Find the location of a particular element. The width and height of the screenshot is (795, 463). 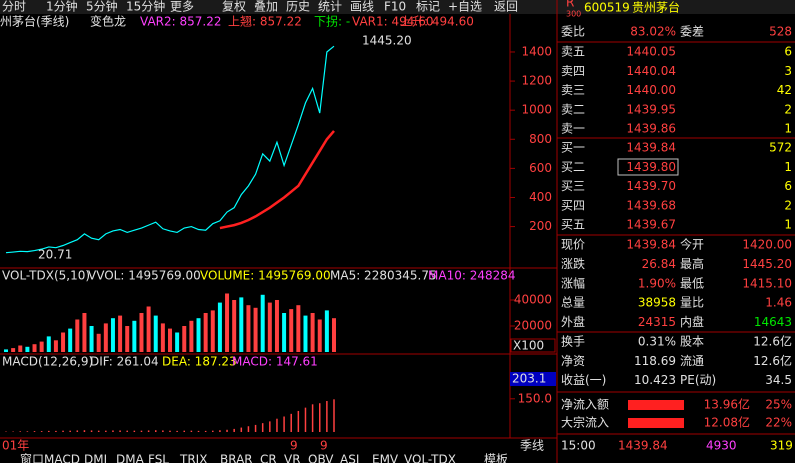

row-value: 26.84 is located at coordinates (659, 264).